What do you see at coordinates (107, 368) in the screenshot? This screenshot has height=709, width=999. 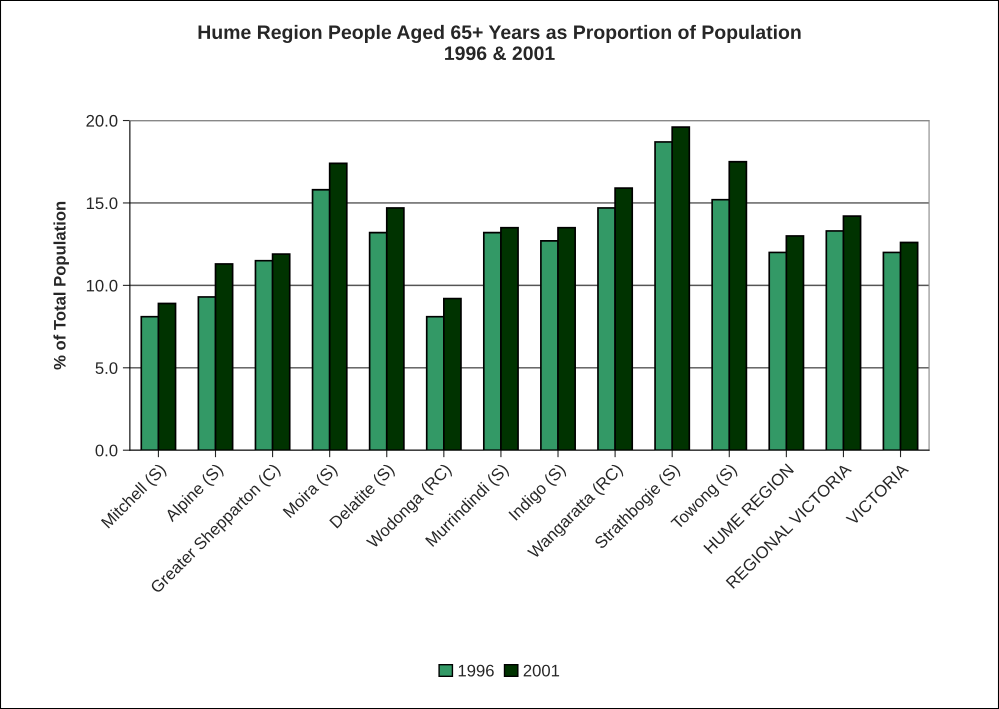 I see `y-tick-label: 5.0` at bounding box center [107, 368].